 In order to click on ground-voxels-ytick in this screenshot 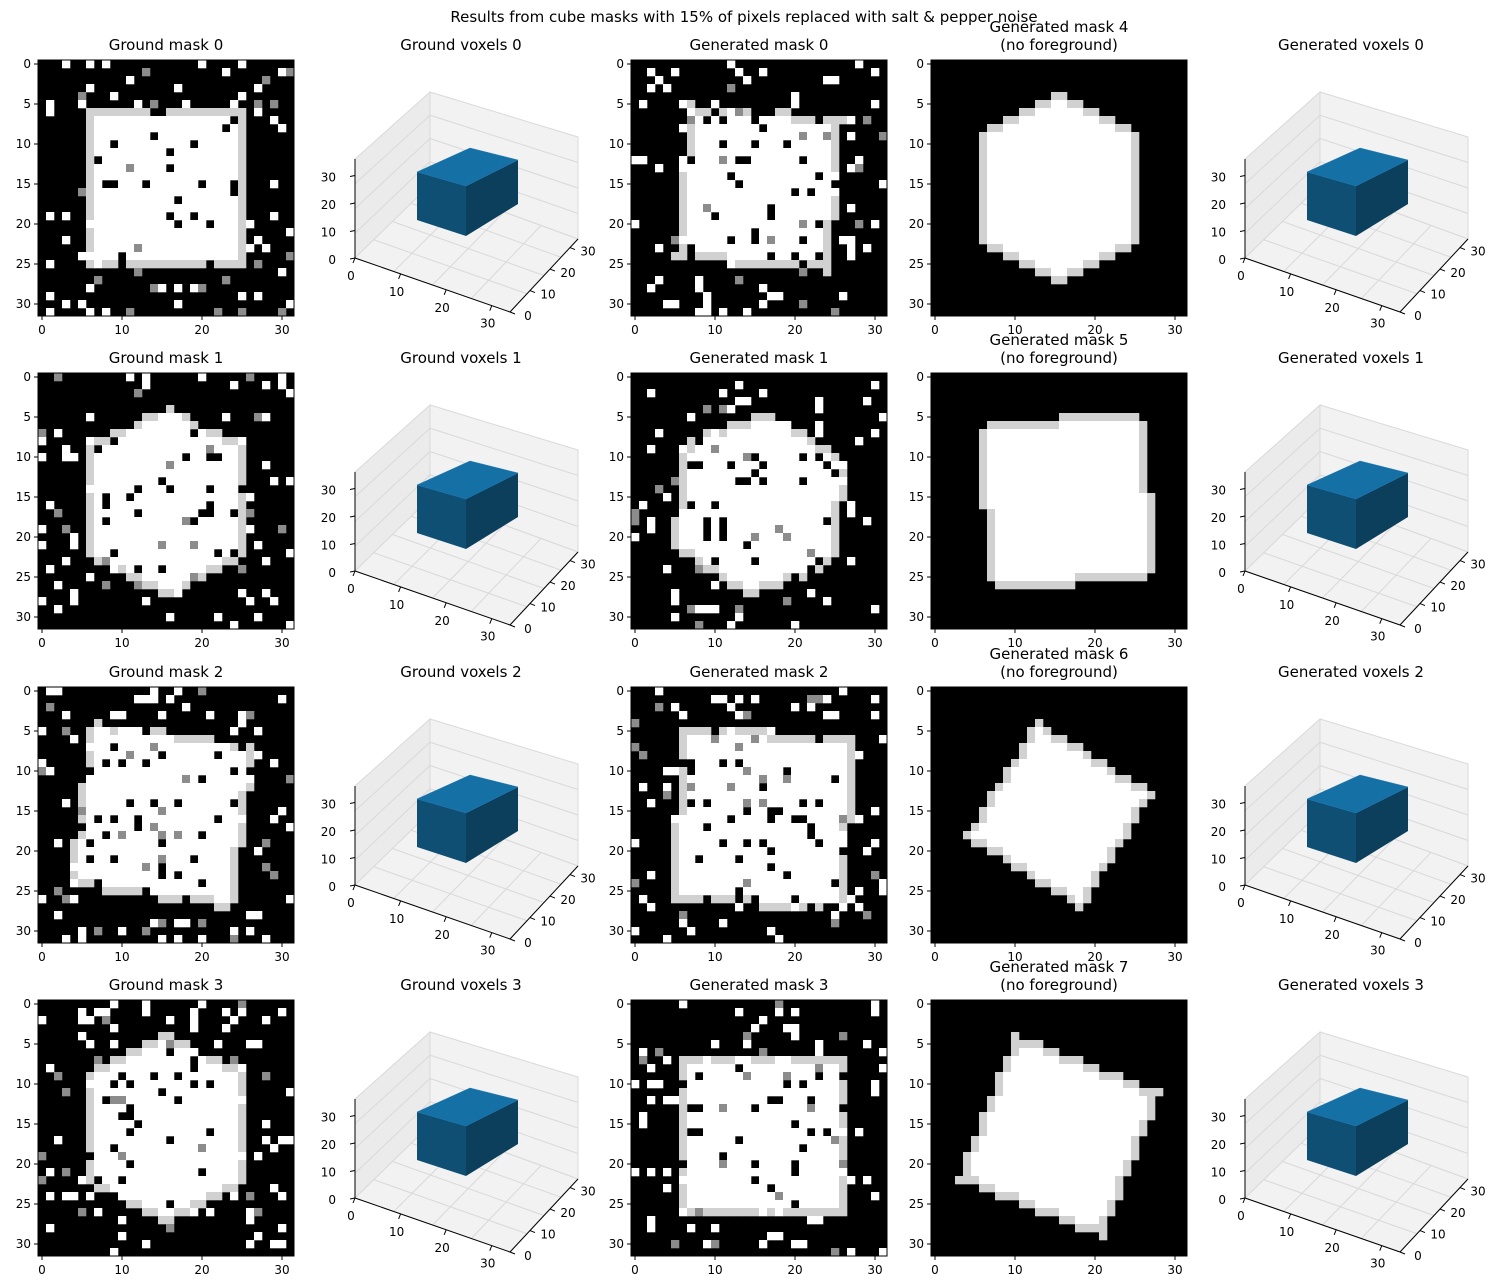, I will do `click(532, 1231)`.